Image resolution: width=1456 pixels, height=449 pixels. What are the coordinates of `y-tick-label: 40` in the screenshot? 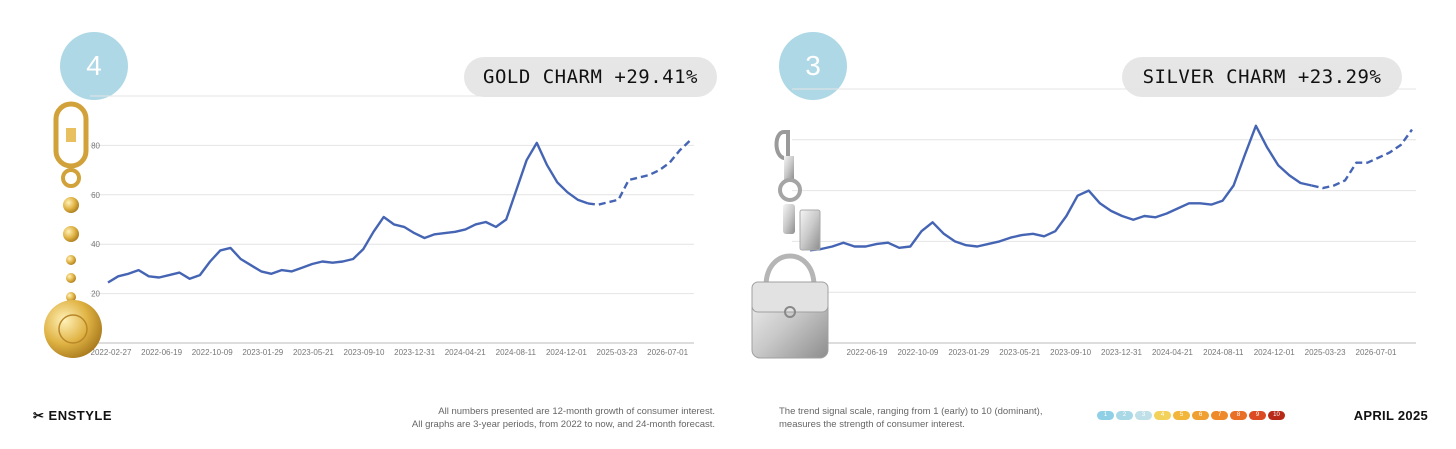 It's located at (95, 244).